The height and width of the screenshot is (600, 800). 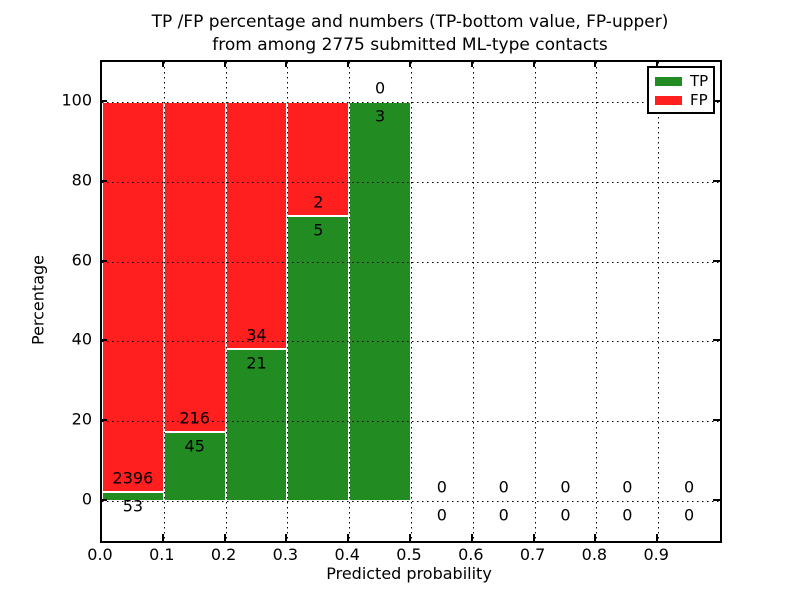 I want to click on y-tick-label: 40, so click(x=81, y=339).